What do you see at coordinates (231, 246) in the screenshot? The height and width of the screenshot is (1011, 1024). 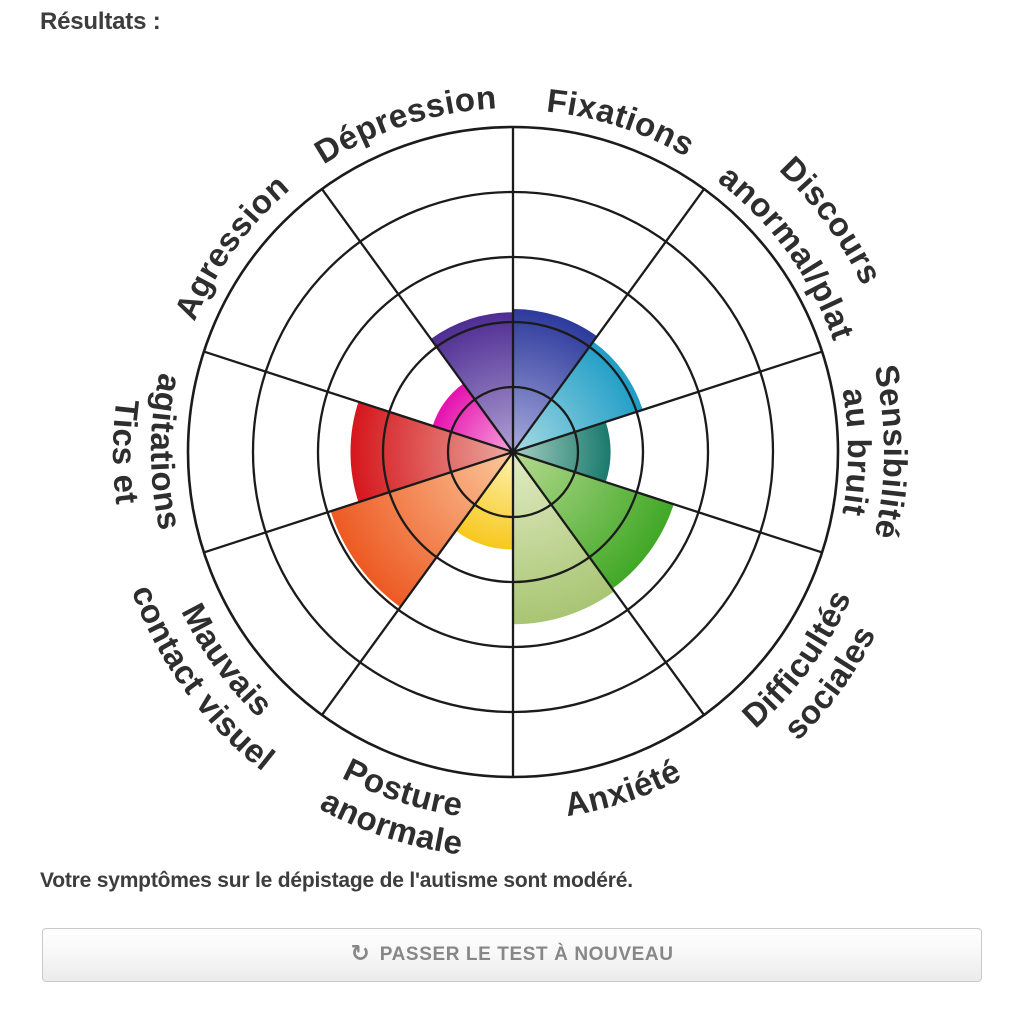 I see `chart-label-agression: Agression` at bounding box center [231, 246].